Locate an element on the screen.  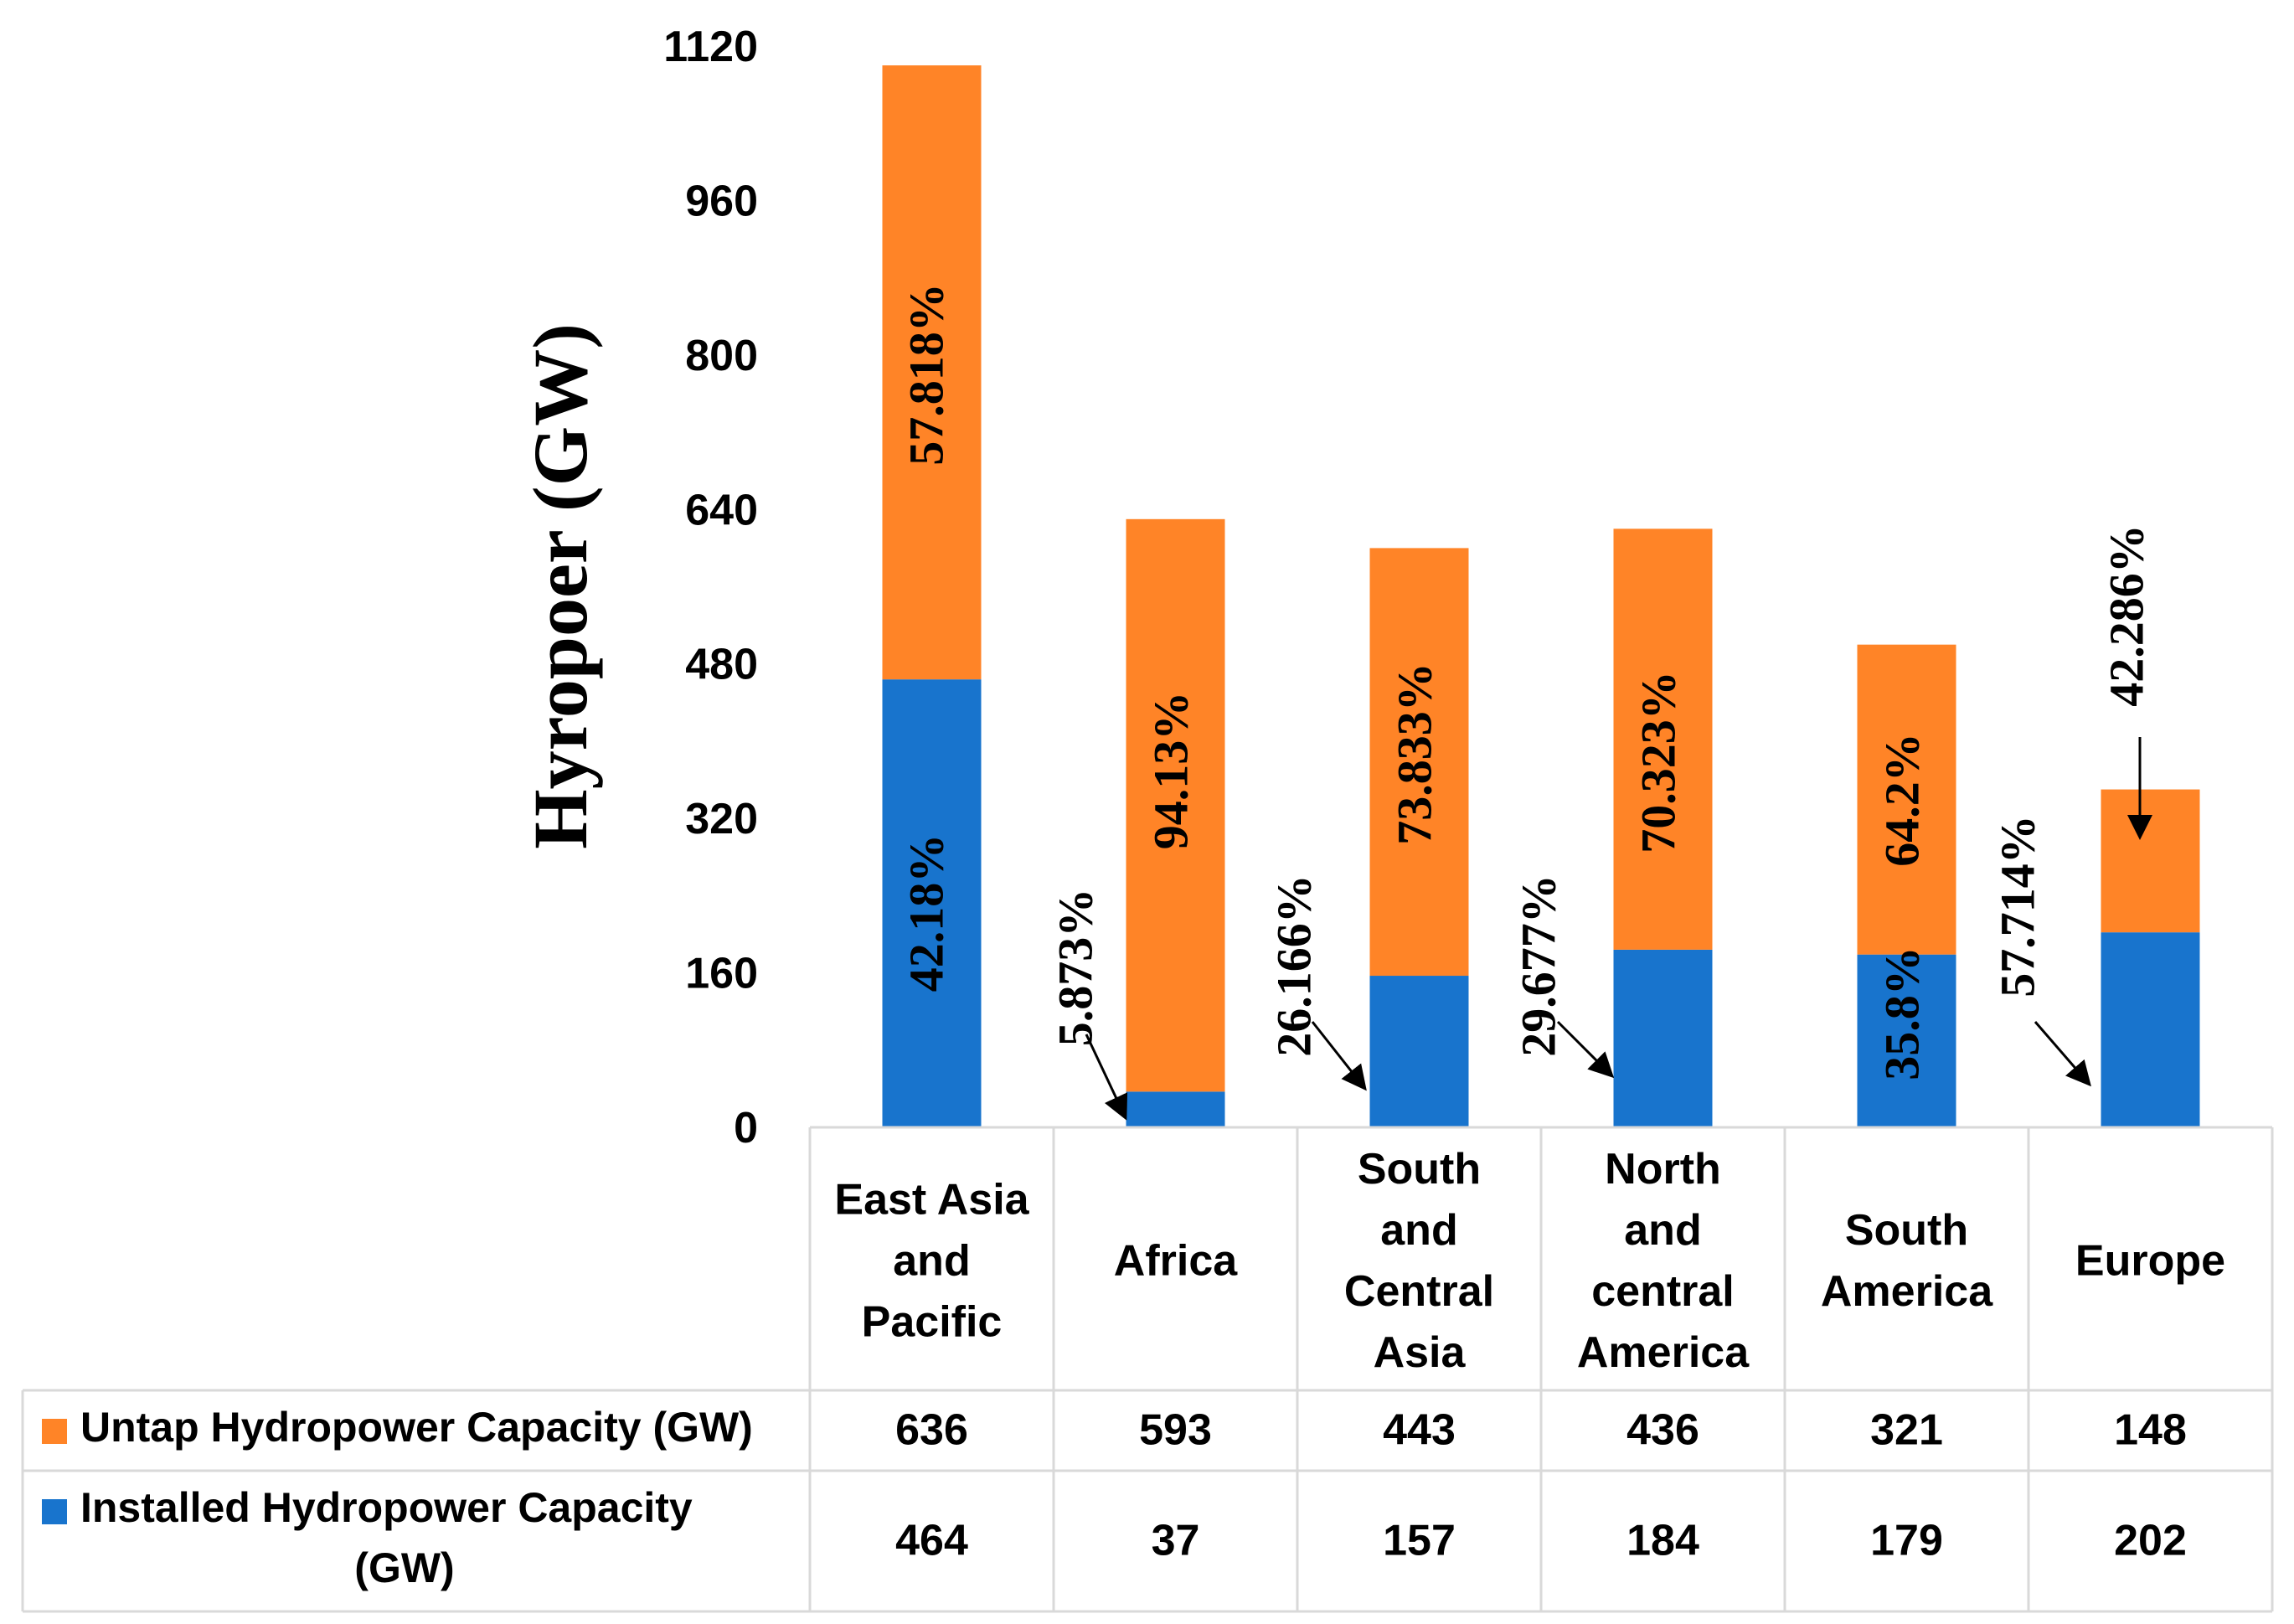
category-label: Pacific is located at coordinates (932, 1322).